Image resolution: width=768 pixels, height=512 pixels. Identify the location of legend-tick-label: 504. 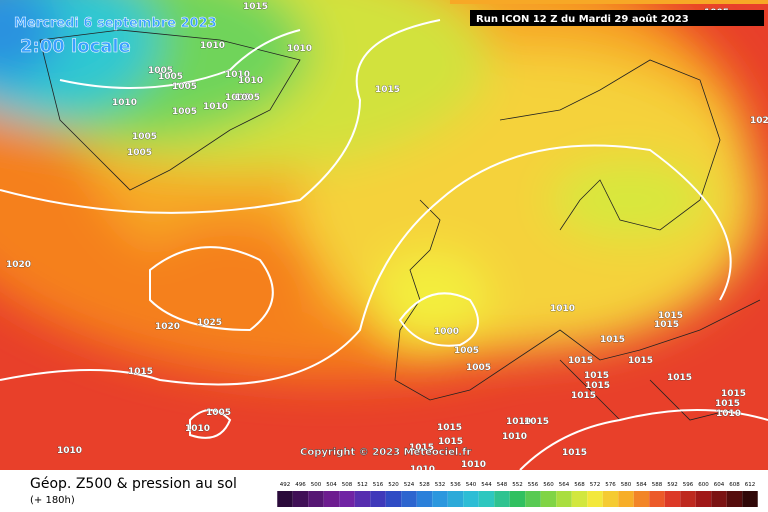
(331, 485).